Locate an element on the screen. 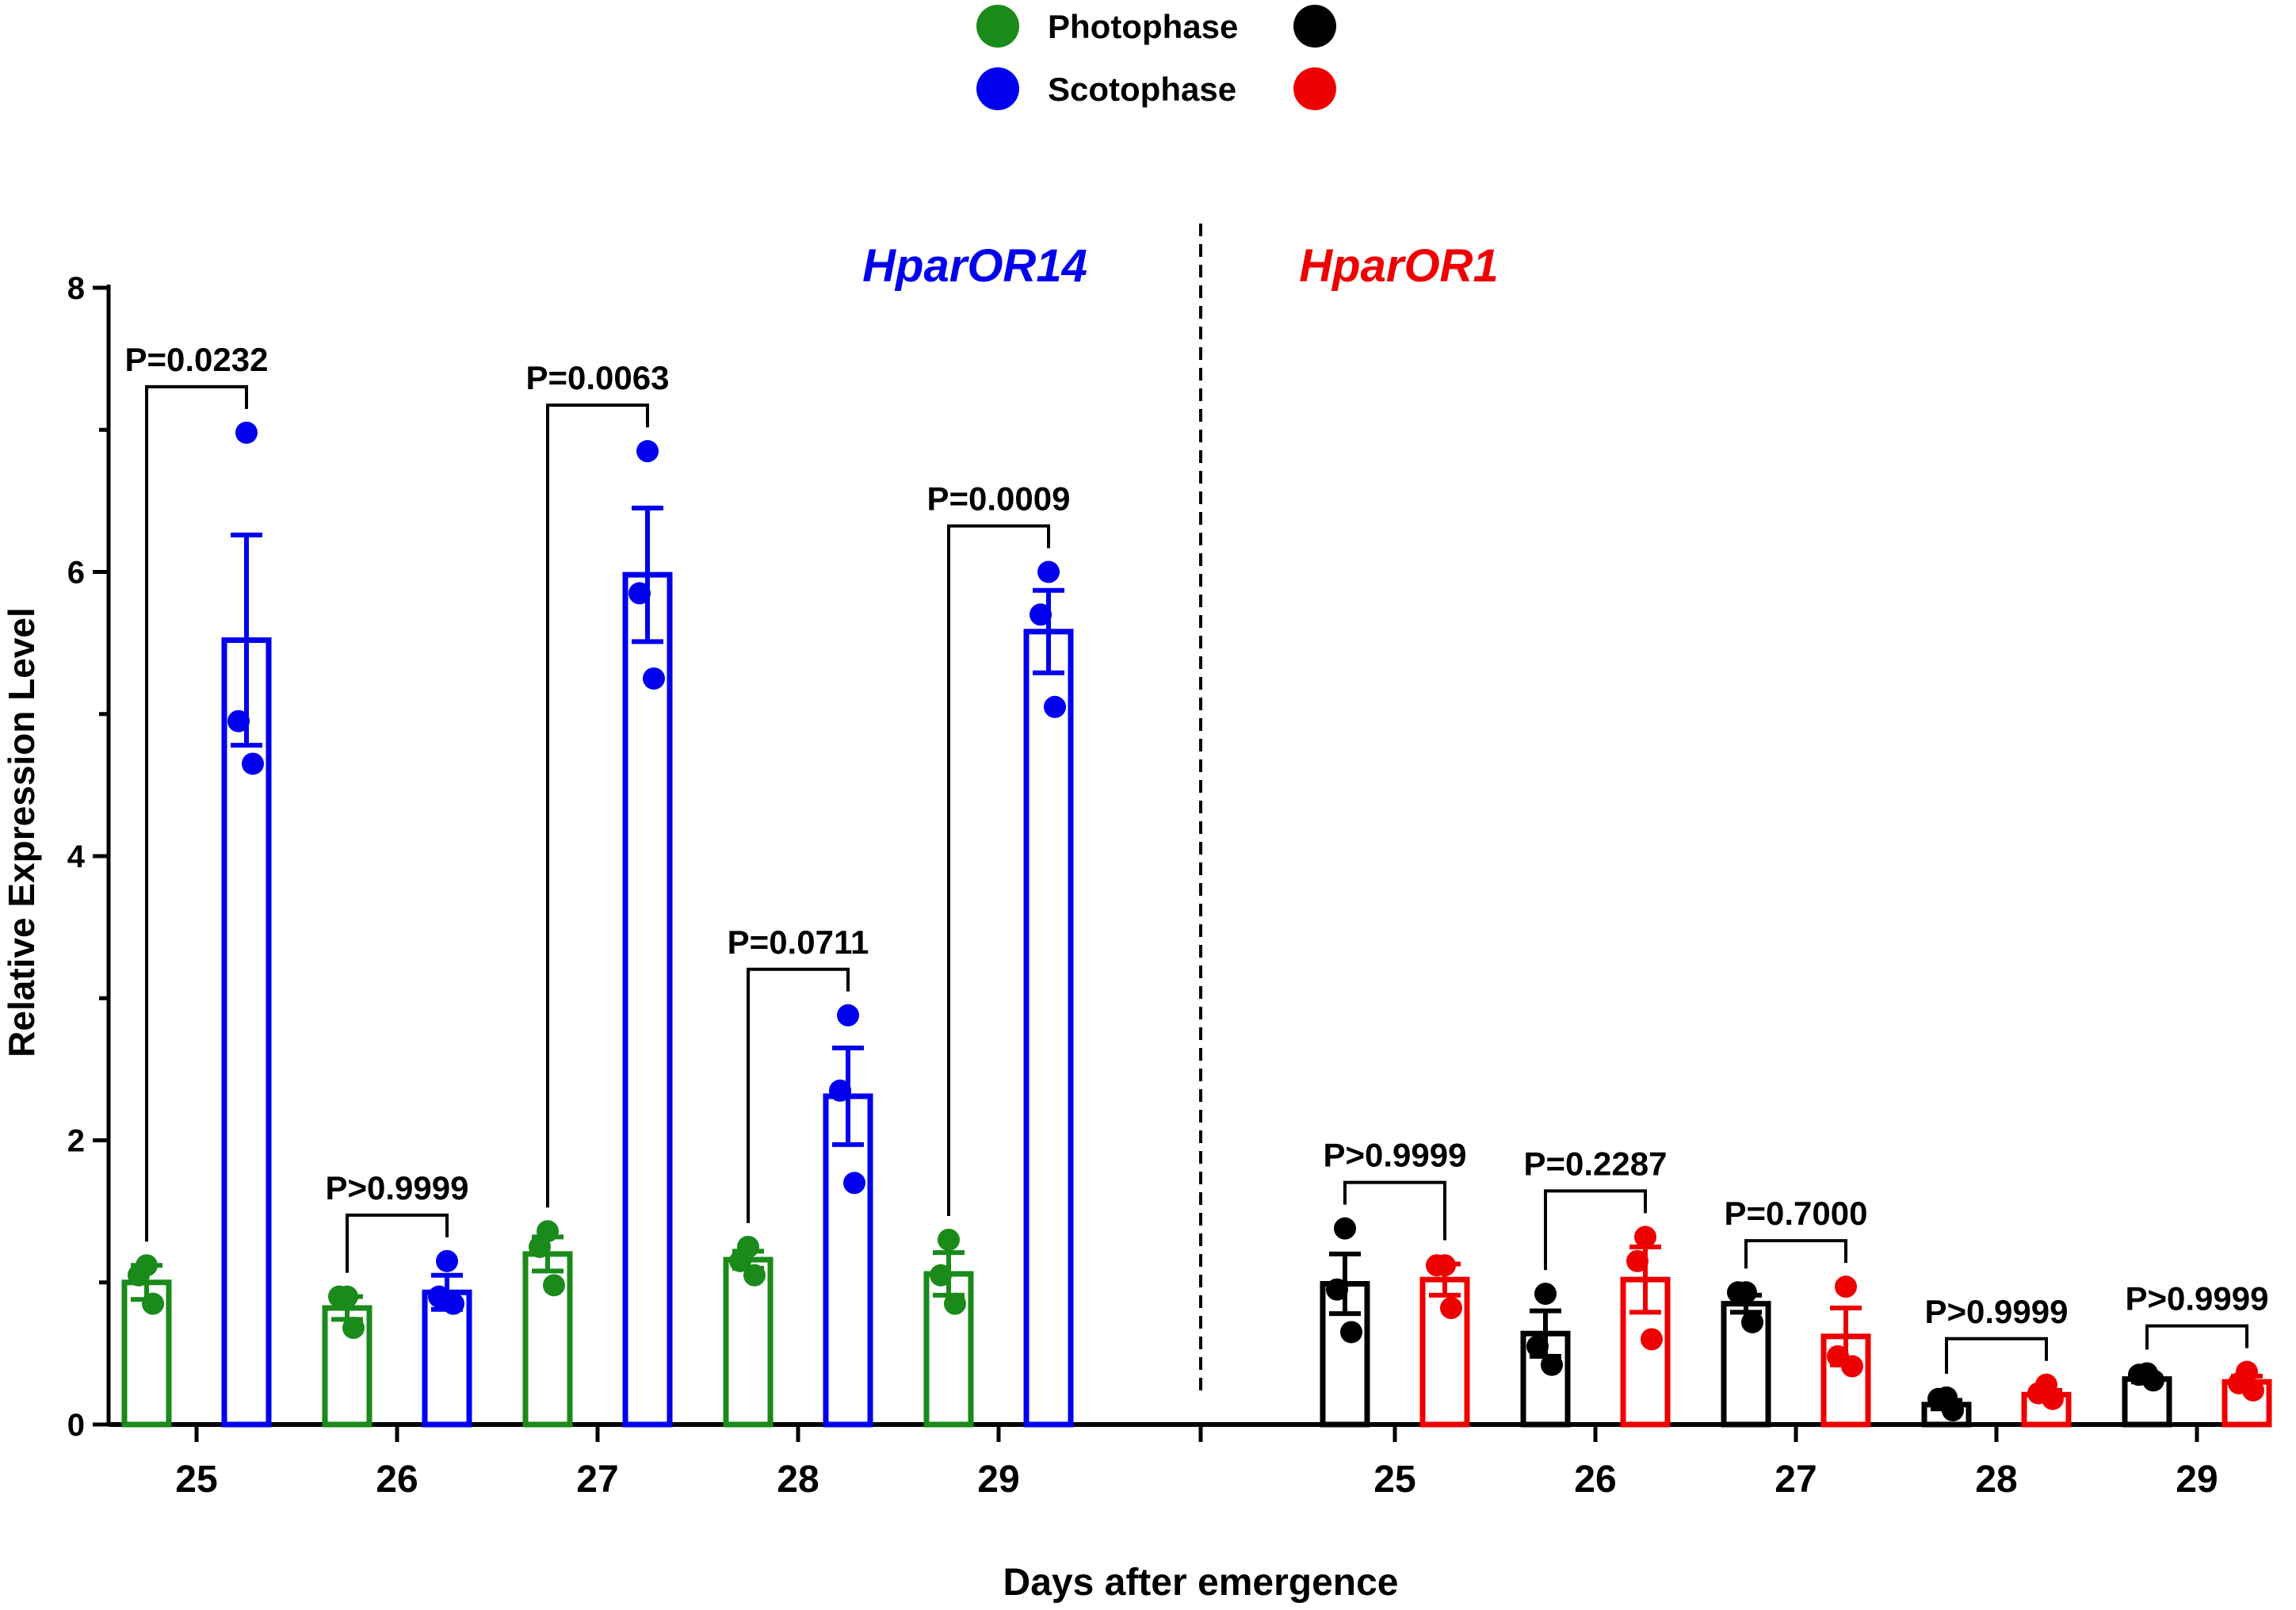  p-value-label: P=0.7000 is located at coordinates (1795, 1213).